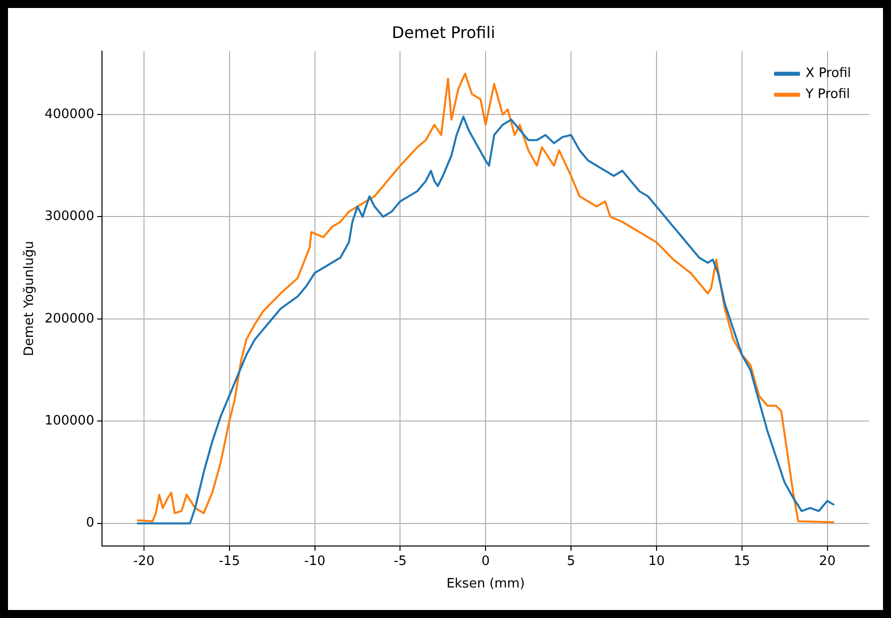 This screenshot has width=891, height=618. Describe the element at coordinates (827, 561) in the screenshot. I see `x-tick-label: 20` at that location.